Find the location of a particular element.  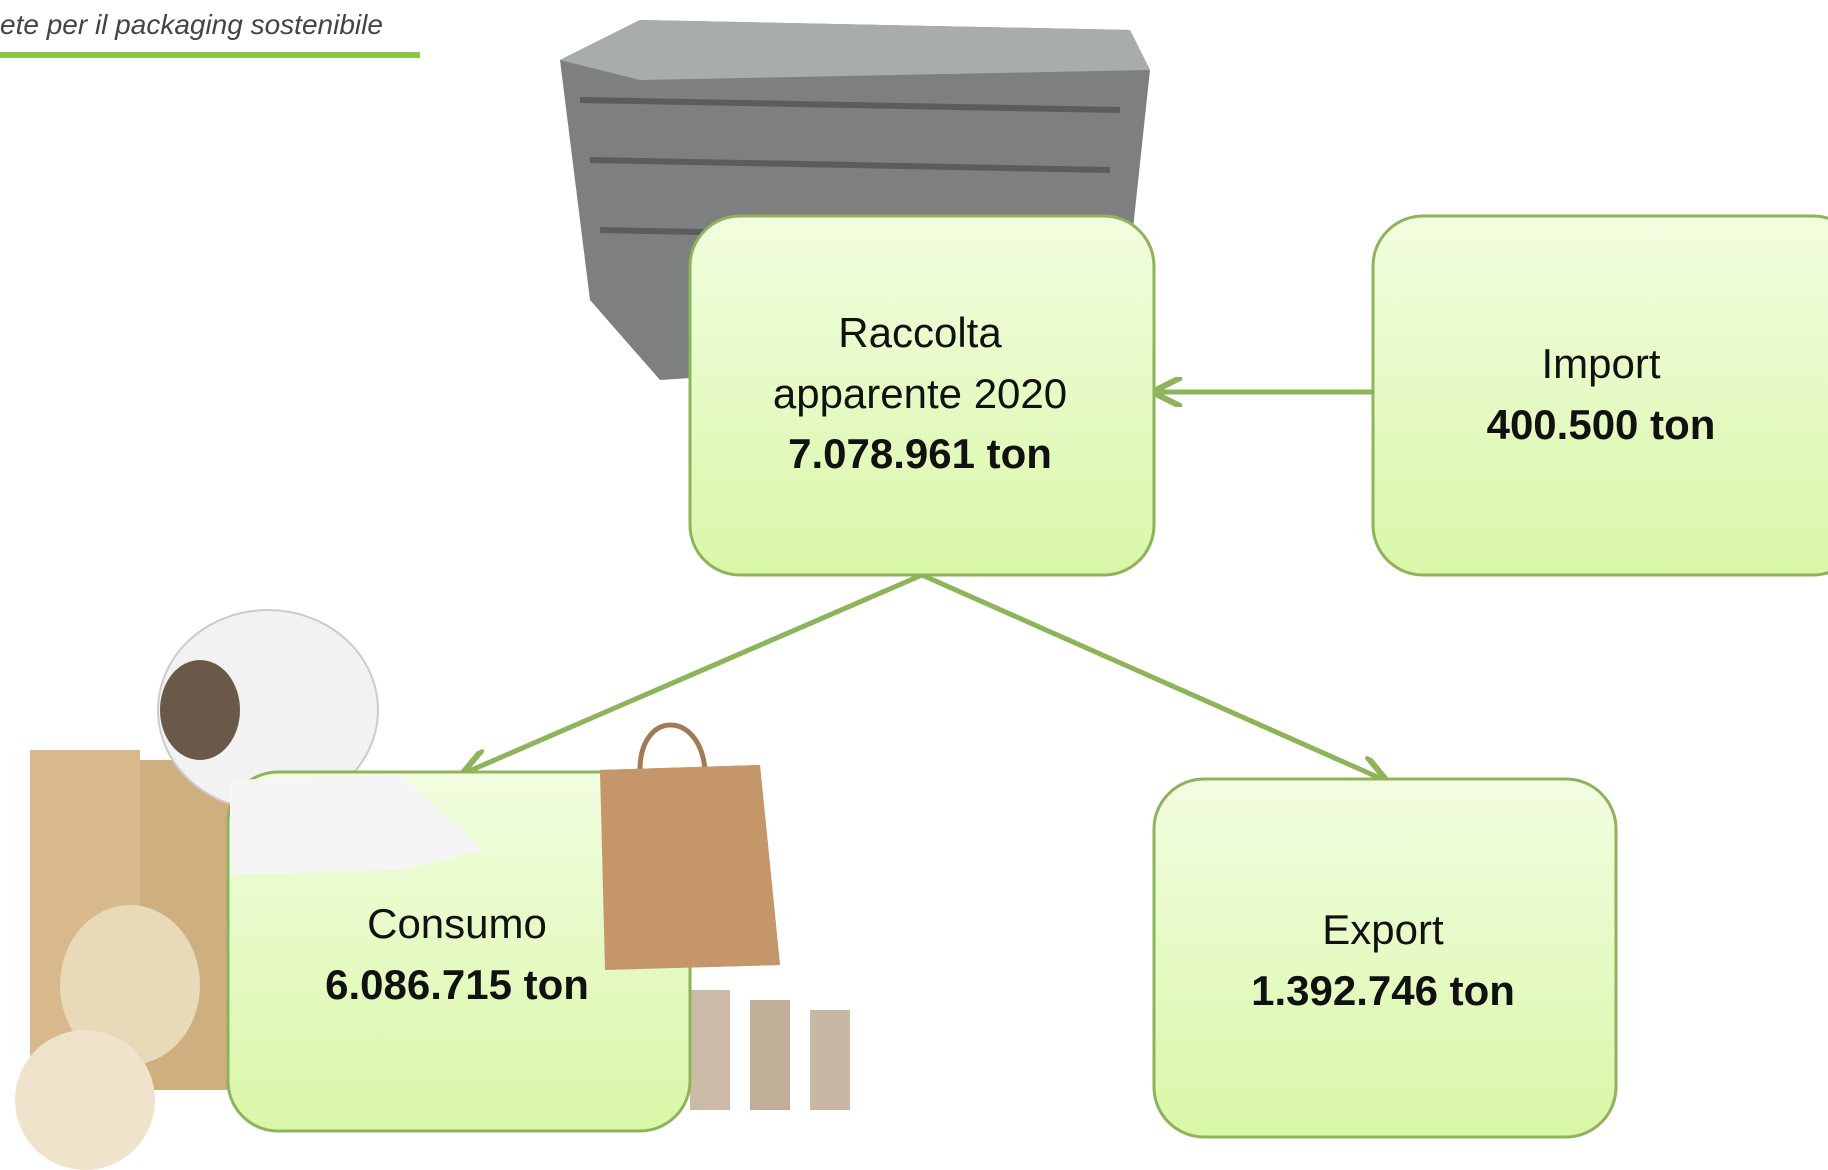

logo-tagline: ete per il packaging sostenibile is located at coordinates (191, 24).